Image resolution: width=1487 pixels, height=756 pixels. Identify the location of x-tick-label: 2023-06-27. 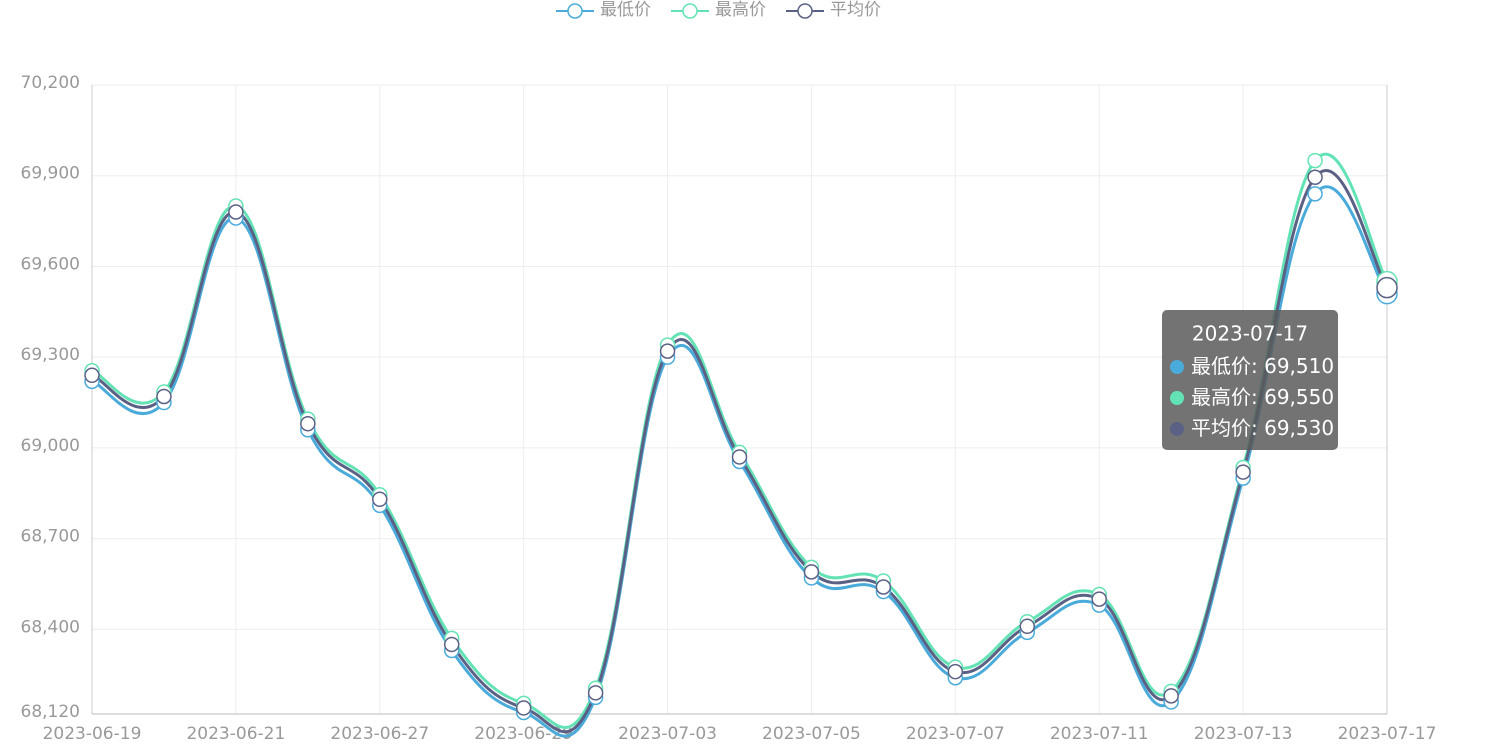
(379, 734).